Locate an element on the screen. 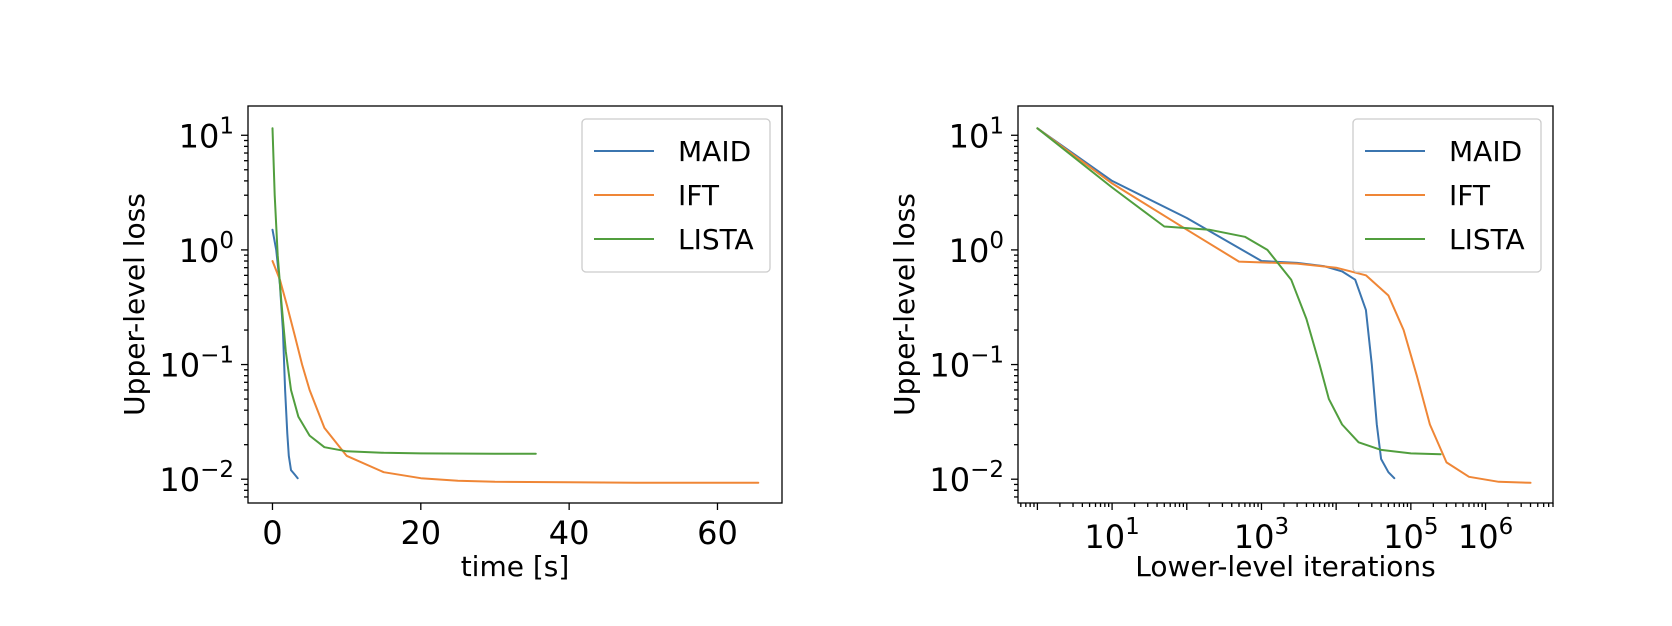  x-axis-label: time [s] is located at coordinates (515, 566).